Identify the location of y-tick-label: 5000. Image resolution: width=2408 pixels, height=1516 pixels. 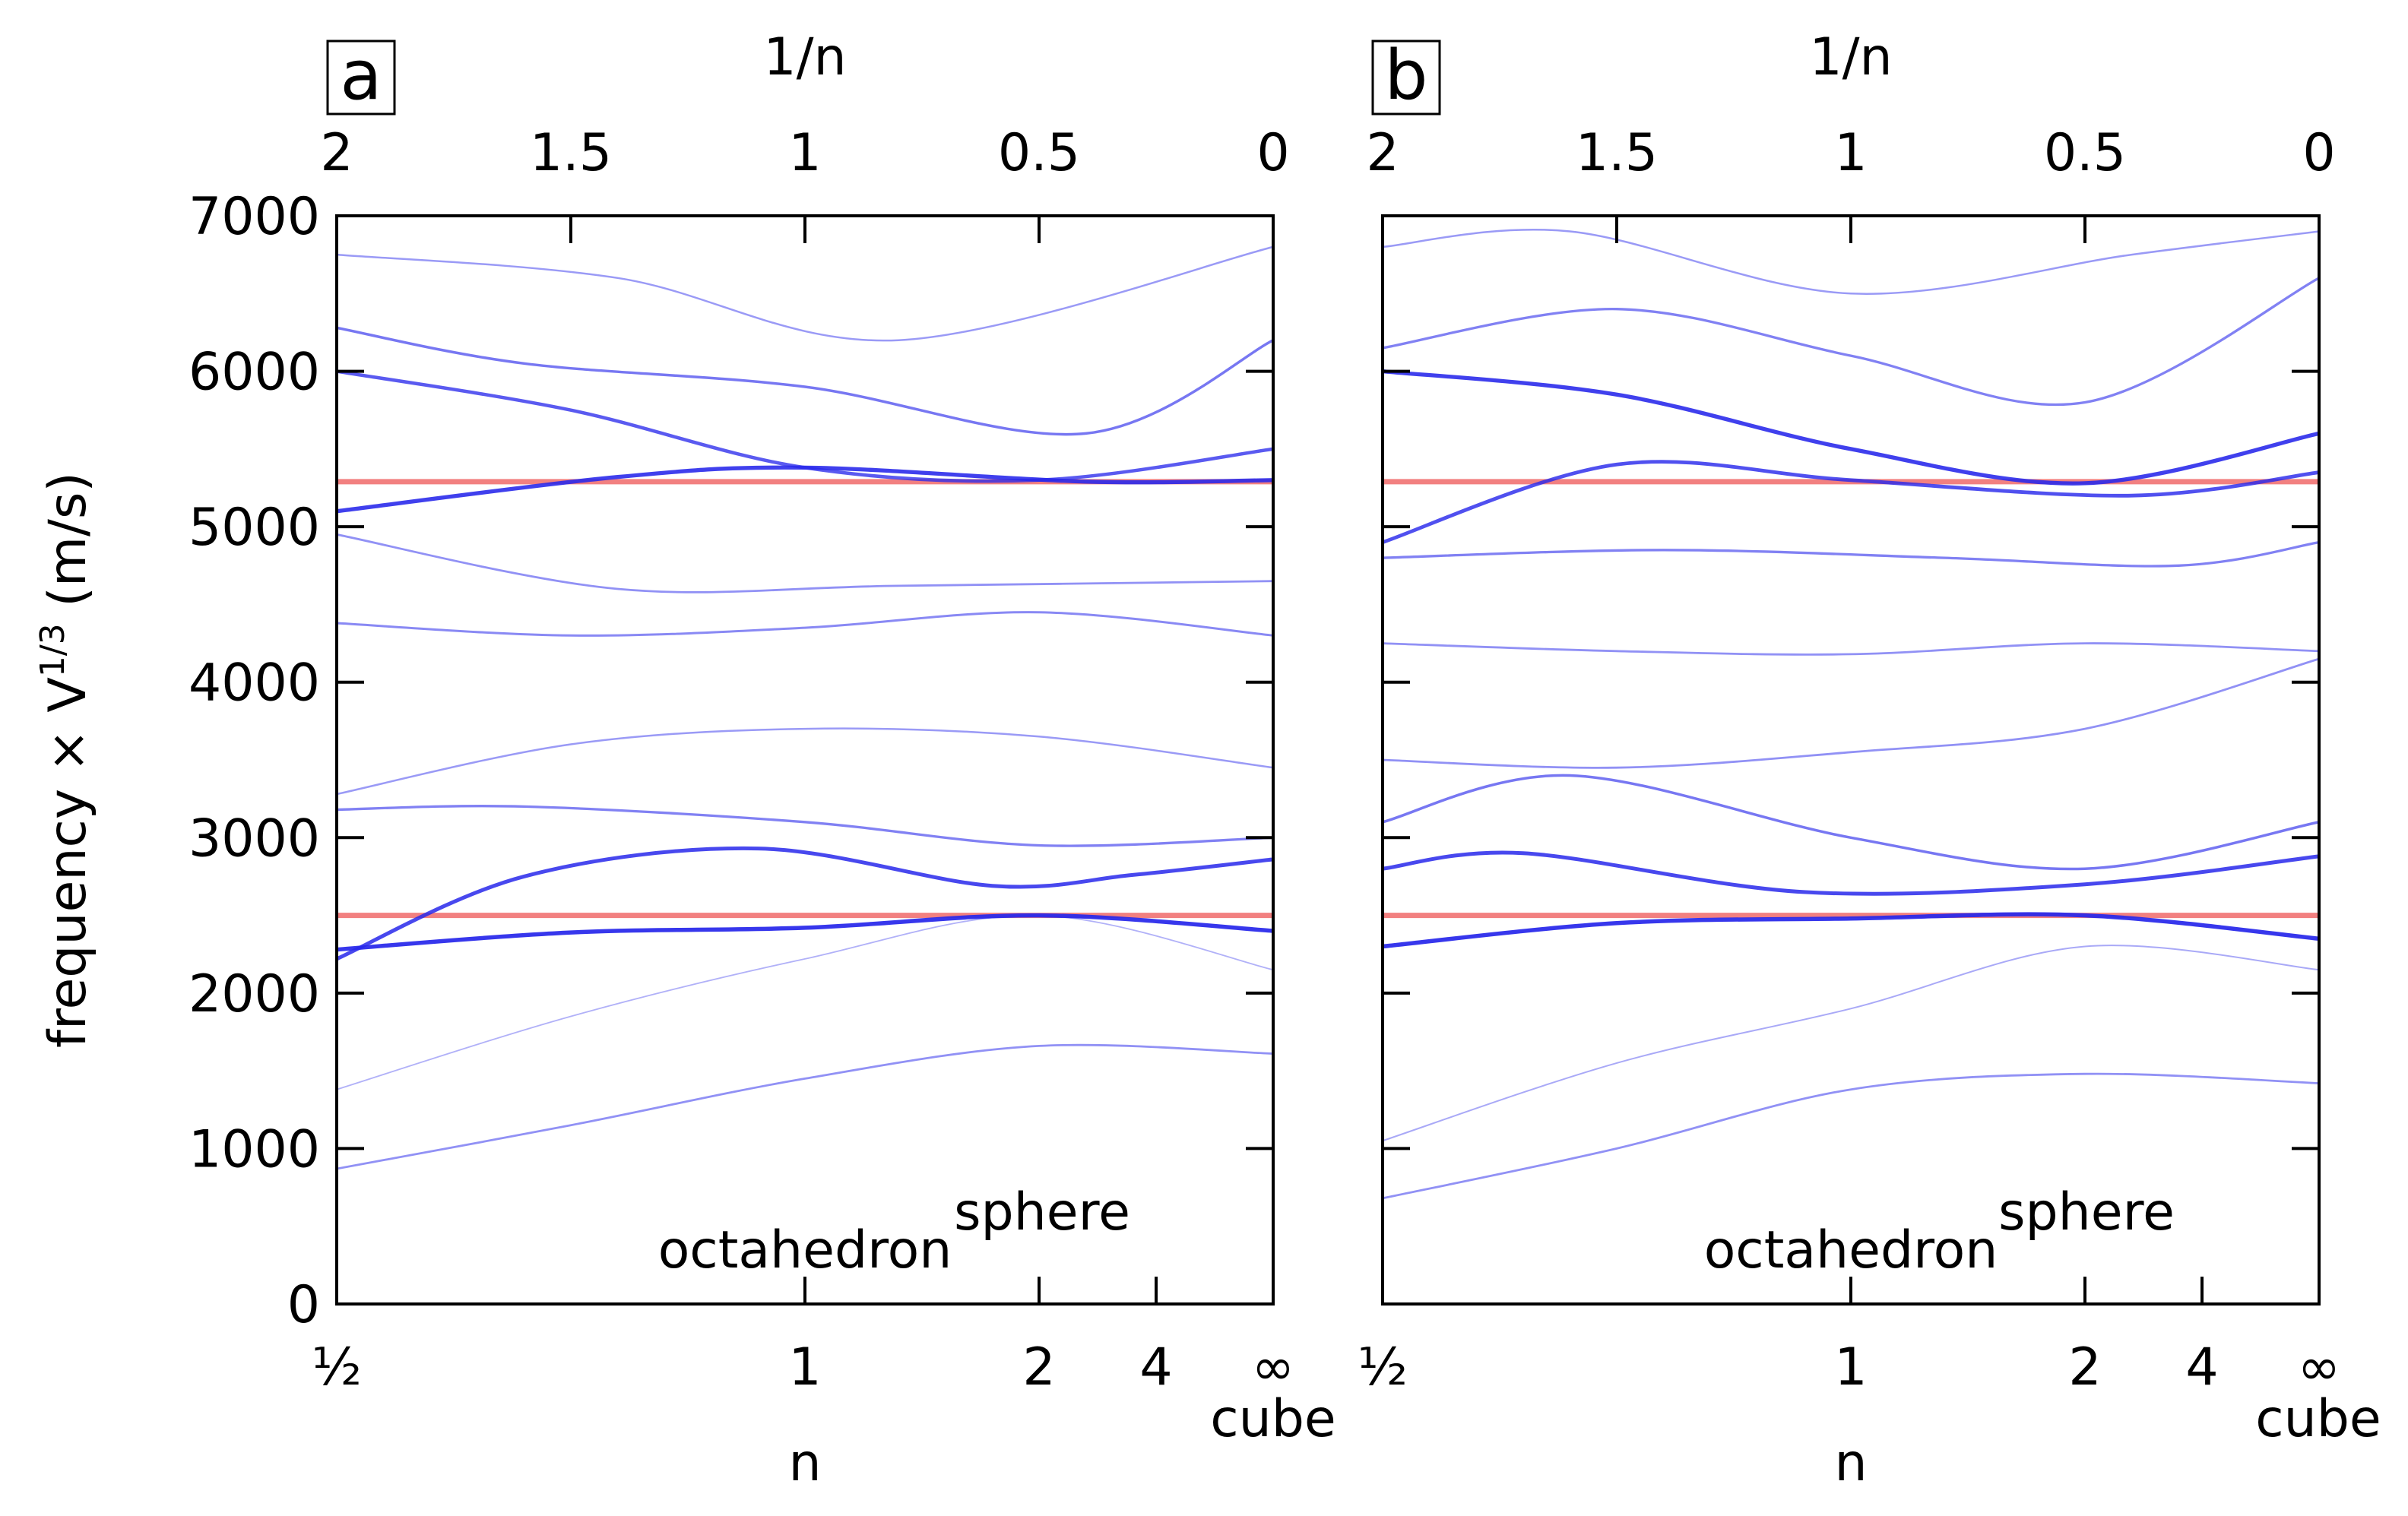
(254, 528).